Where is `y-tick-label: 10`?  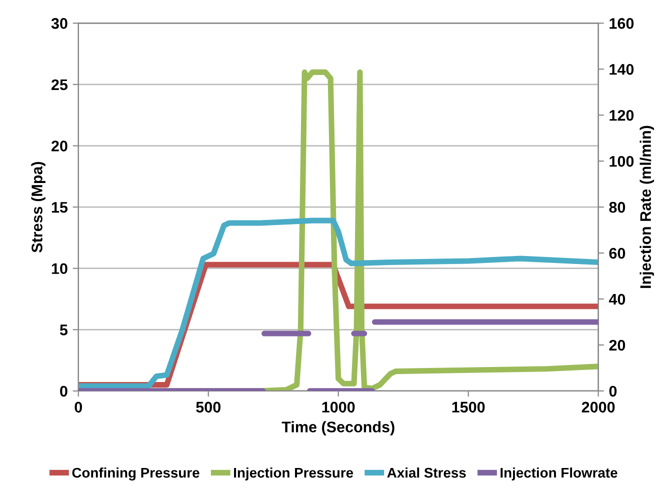 y-tick-label: 10 is located at coordinates (60, 268).